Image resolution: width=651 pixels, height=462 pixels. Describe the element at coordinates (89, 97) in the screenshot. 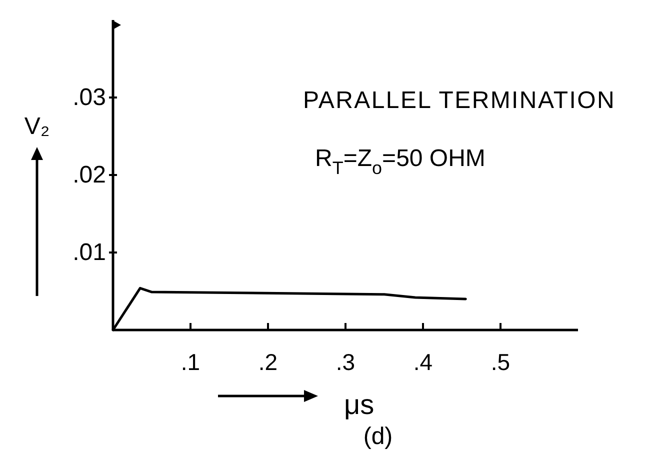

I see `y-tick-label: .03` at that location.